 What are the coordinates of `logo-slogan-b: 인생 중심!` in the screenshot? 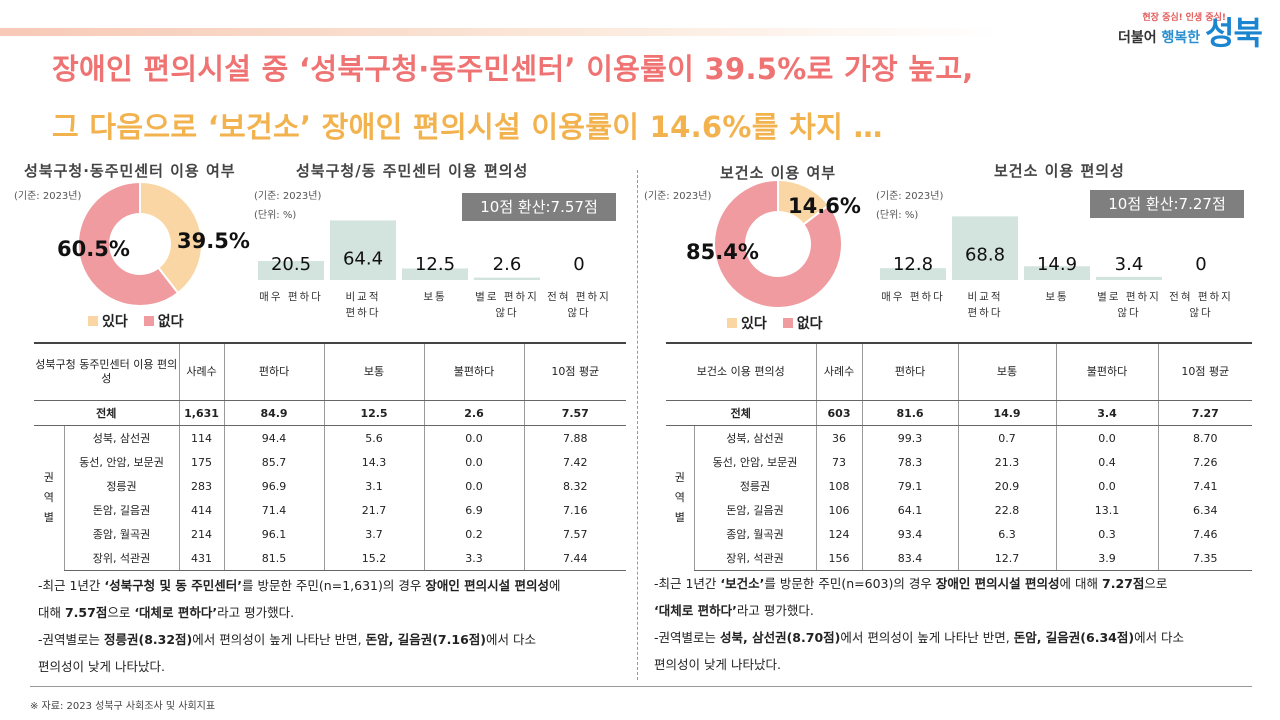 It's located at (1205, 18).